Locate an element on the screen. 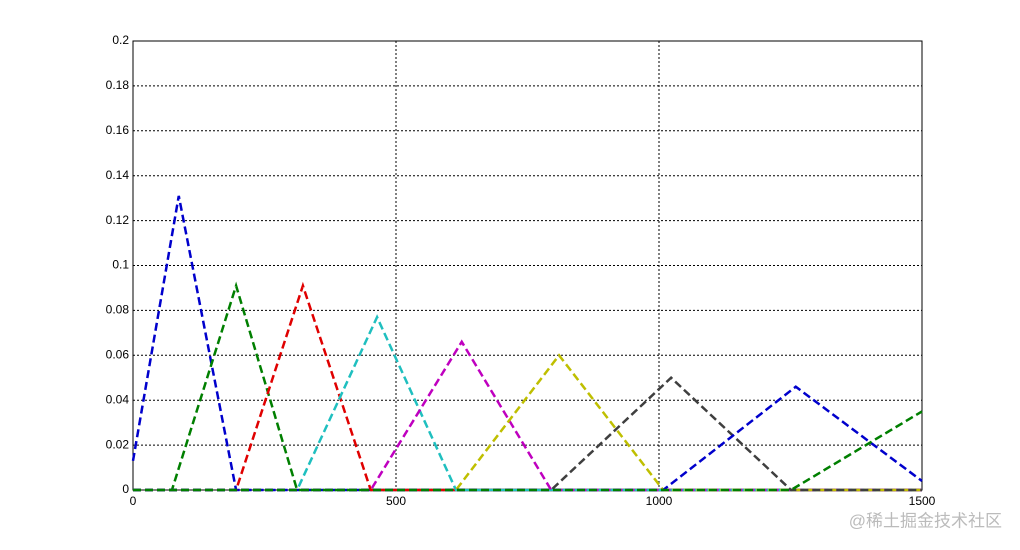  y-tick-label: 0.06 is located at coordinates (118, 354).